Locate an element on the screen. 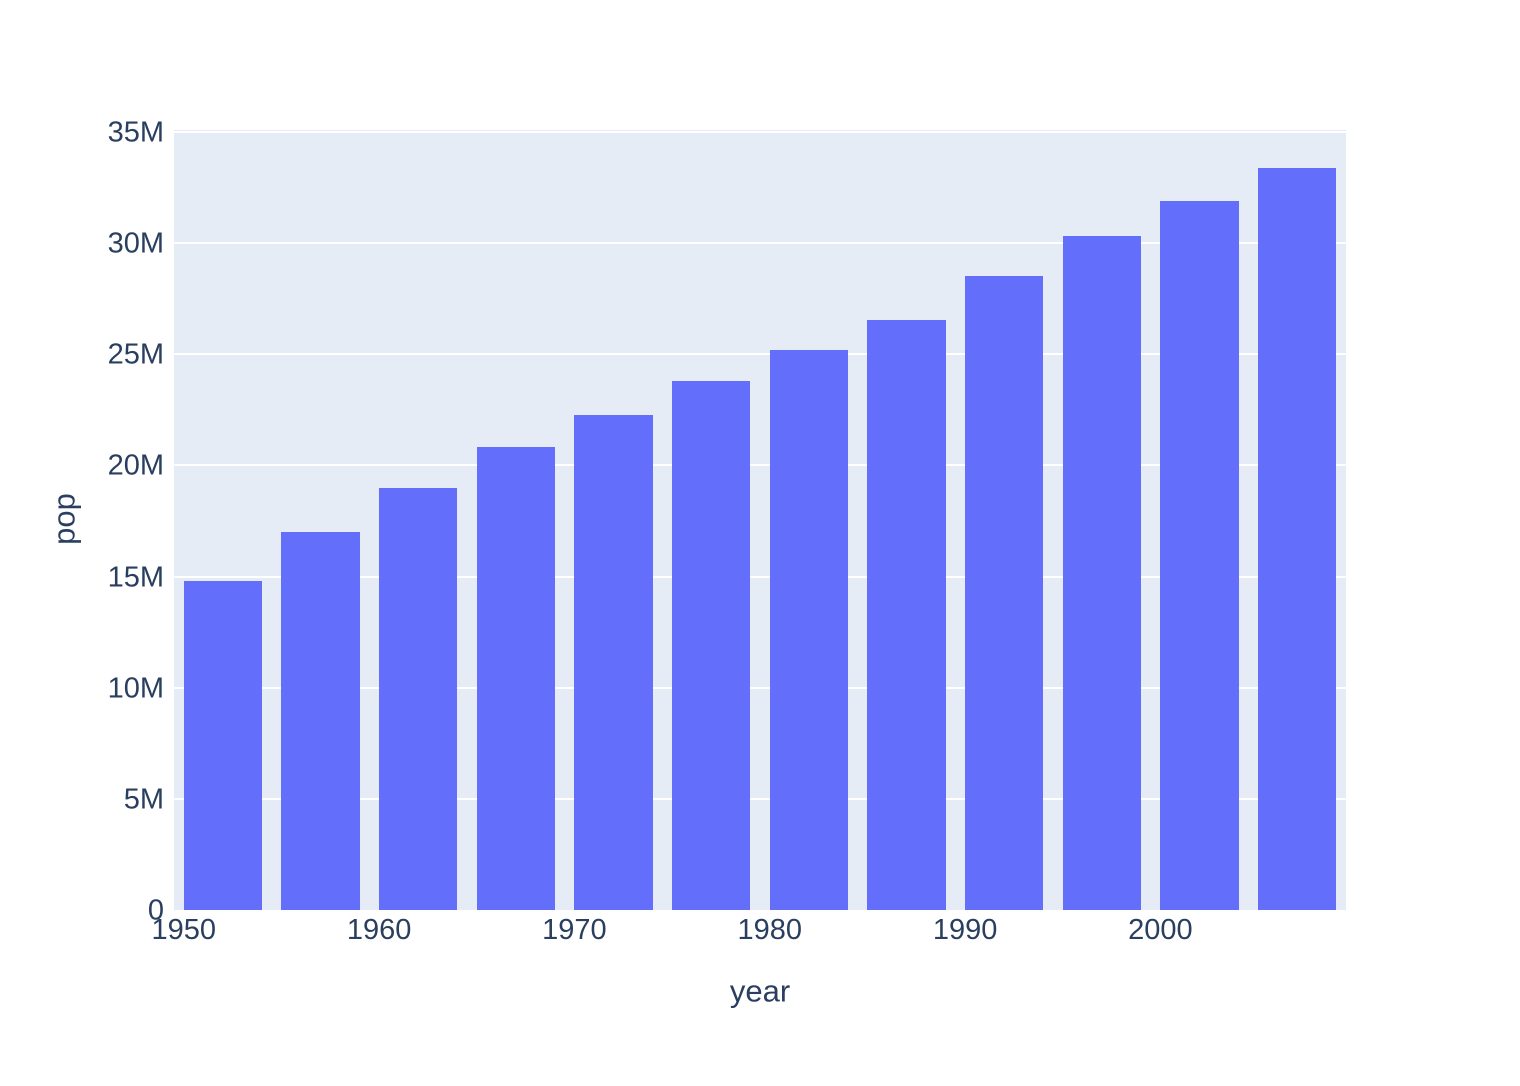  y-tick-label-35M: 35M is located at coordinates (135, 132).